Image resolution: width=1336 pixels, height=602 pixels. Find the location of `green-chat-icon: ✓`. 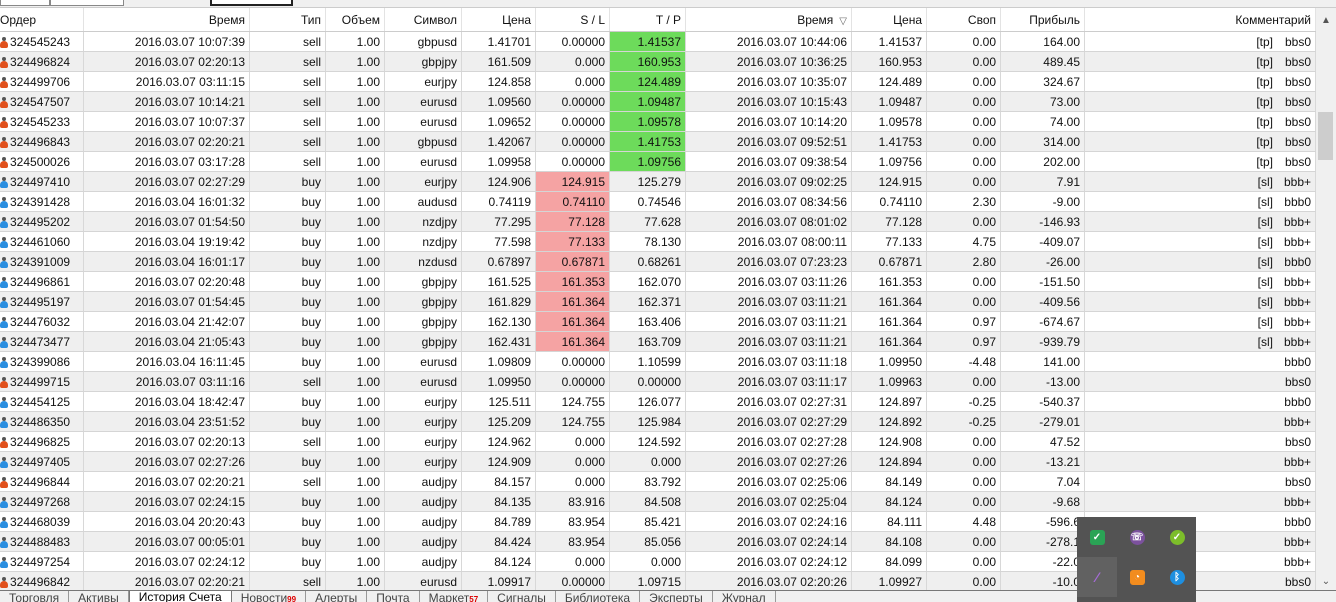

green-chat-icon: ✓ is located at coordinates (1177, 537).